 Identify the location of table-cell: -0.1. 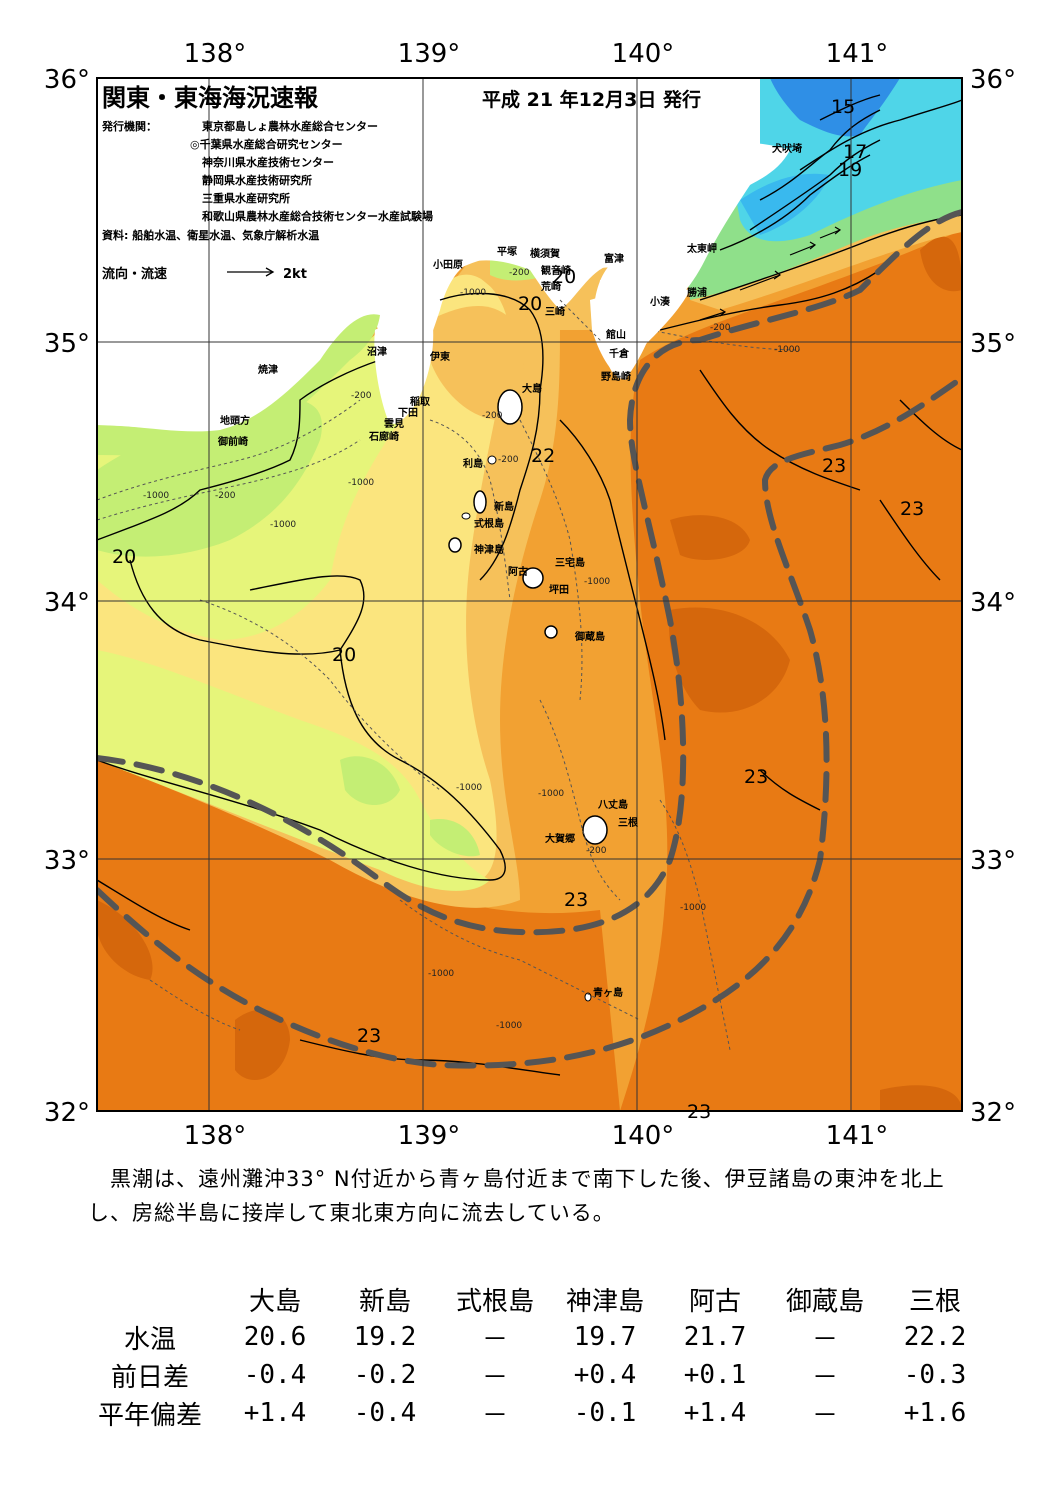
(605, 1413).